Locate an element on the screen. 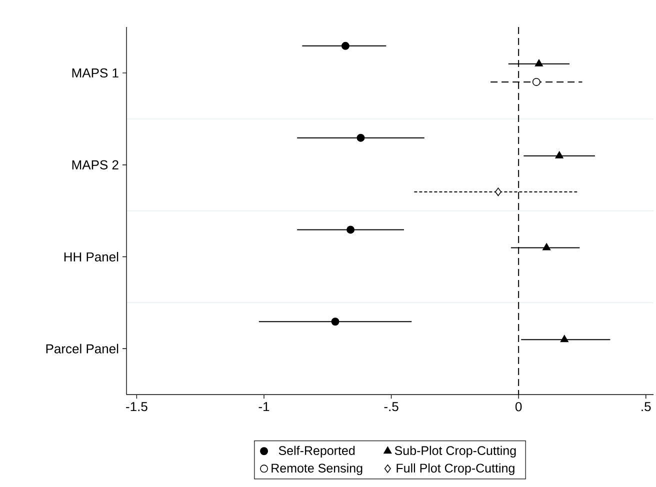  y-tick-label: MAPS 1 is located at coordinates (95, 73).